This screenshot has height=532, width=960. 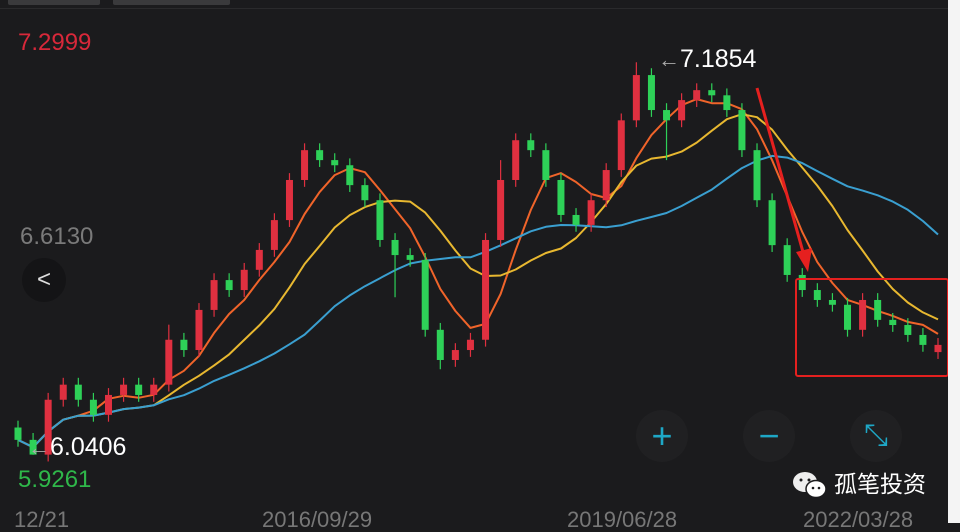 What do you see at coordinates (810, 485) in the screenshot?
I see `wechat-icon` at bounding box center [810, 485].